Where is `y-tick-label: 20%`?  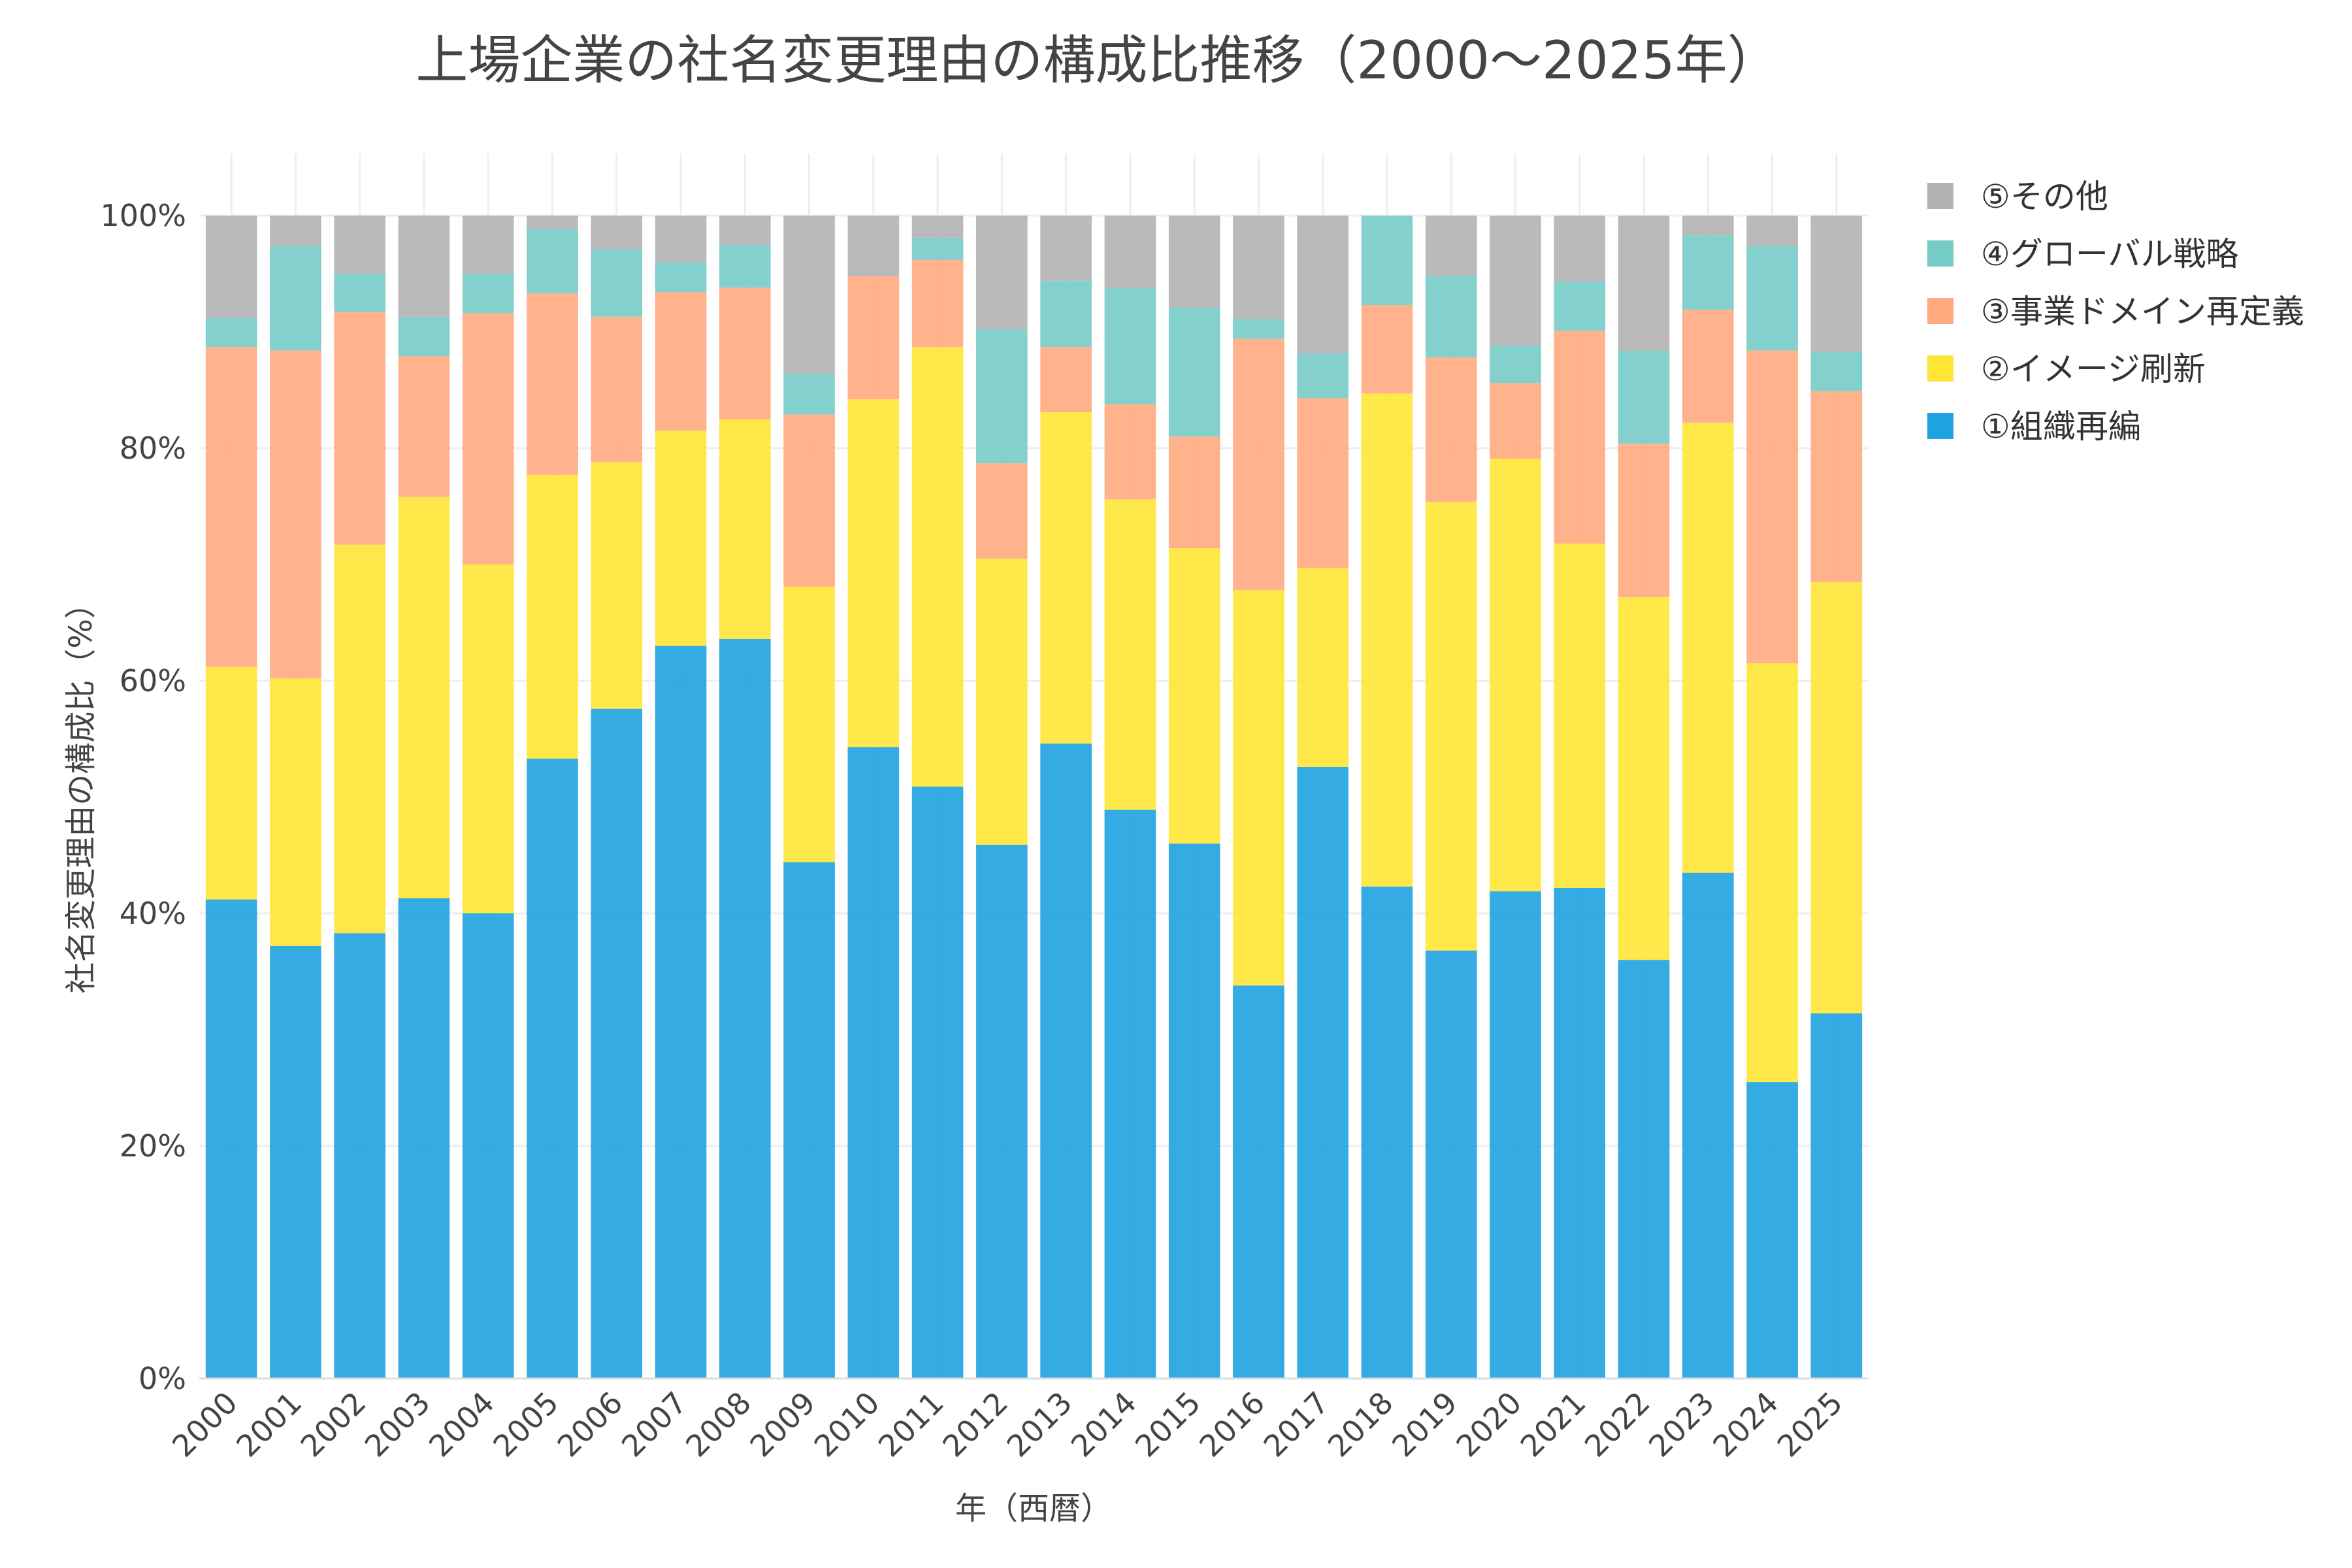 y-tick-label: 20% is located at coordinates (153, 1146).